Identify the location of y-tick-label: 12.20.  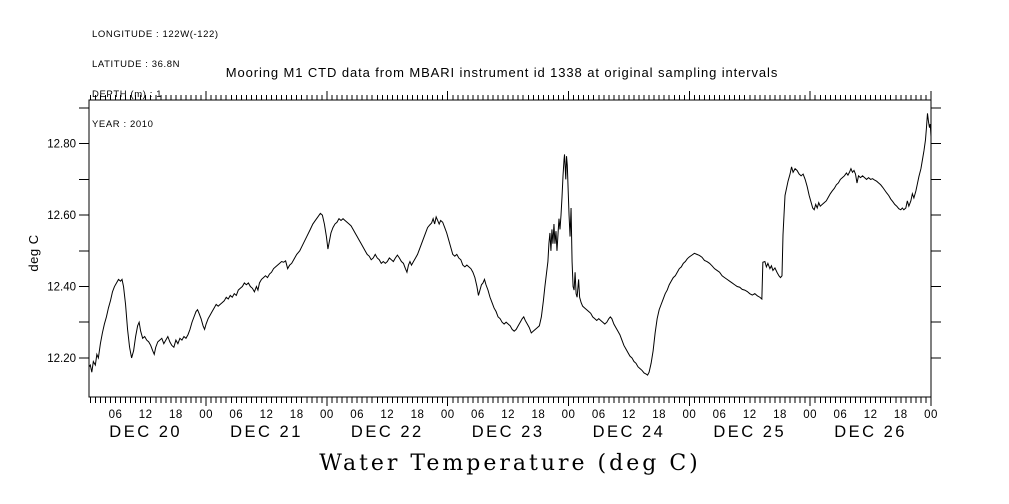
(61, 359).